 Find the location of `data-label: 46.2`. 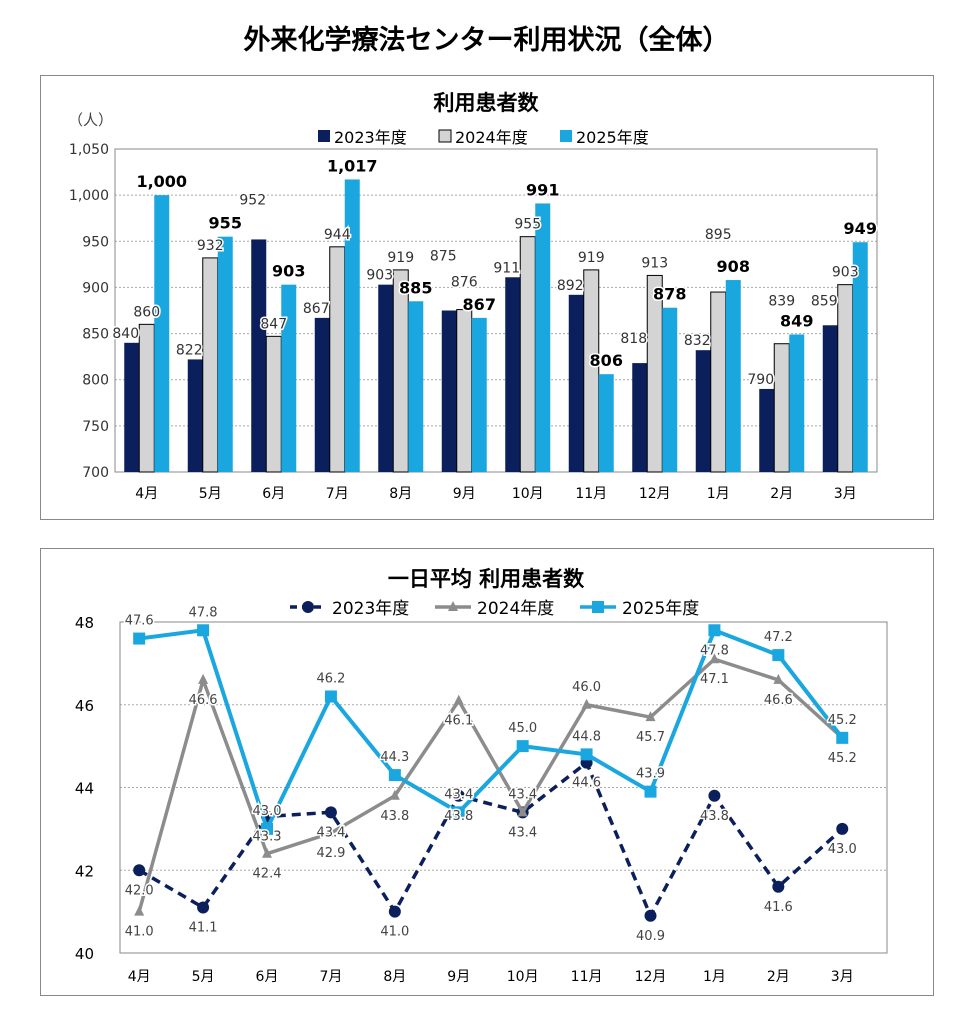

data-label: 46.2 is located at coordinates (330, 678).